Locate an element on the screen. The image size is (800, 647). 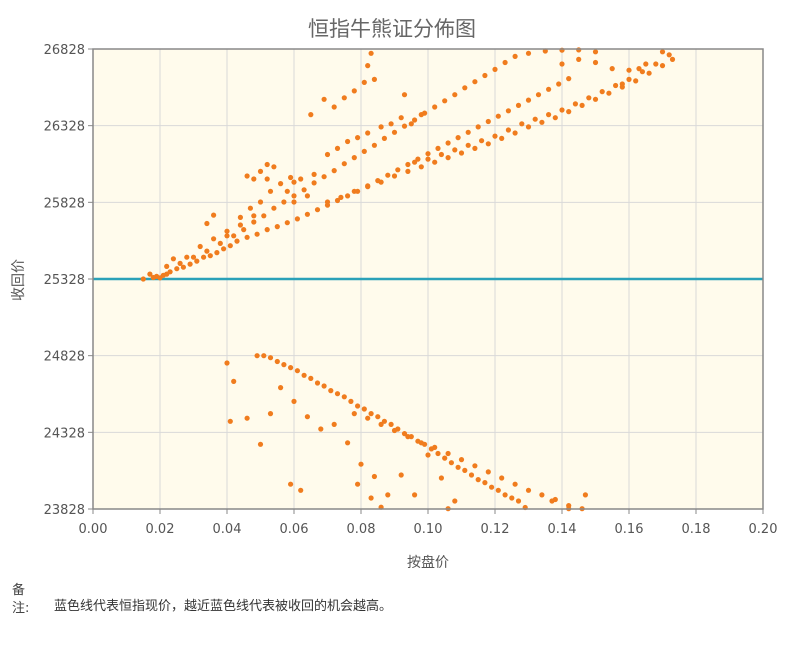
x-tick-label: 0.12 is located at coordinates (495, 529).